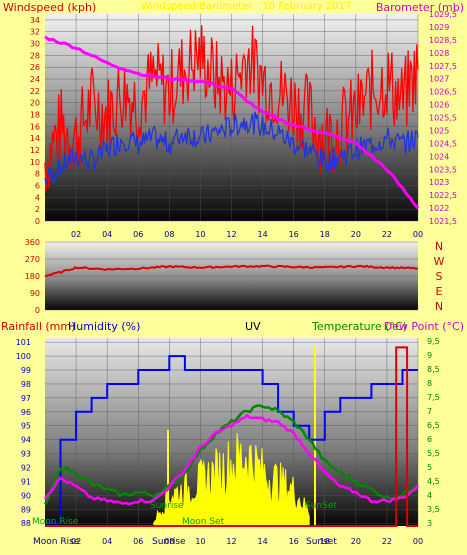 The height and width of the screenshot is (555, 467). What do you see at coordinates (23, 356) in the screenshot?
I see `humidity-tick-label: 100` at bounding box center [23, 356].